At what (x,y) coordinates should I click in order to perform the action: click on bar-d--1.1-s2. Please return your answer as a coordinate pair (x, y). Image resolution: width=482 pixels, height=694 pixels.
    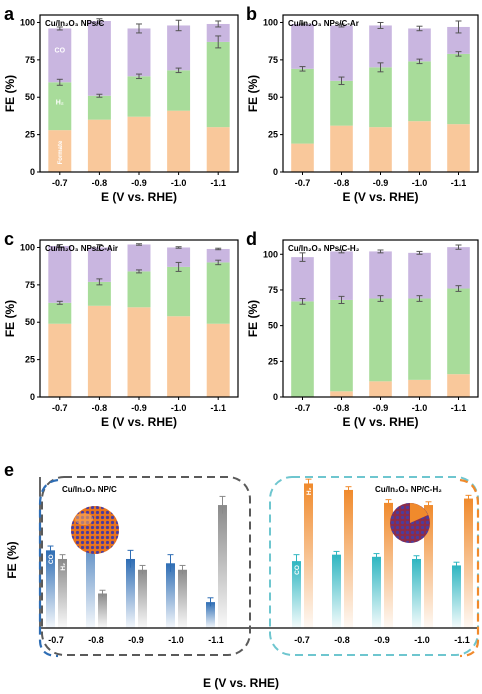
    Looking at the image, I should click on (458, 268).